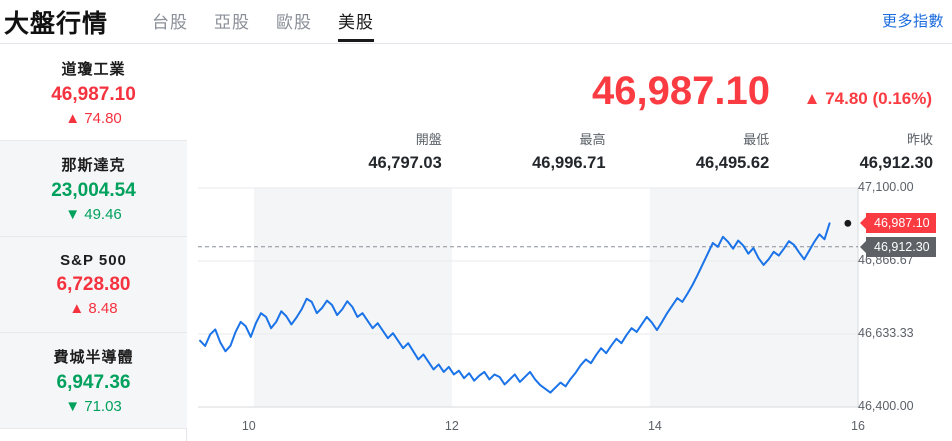 This screenshot has height=441, width=952. What do you see at coordinates (688, 151) in the screenshot?
I see `stat-low: 最低 46,495.62` at bounding box center [688, 151].